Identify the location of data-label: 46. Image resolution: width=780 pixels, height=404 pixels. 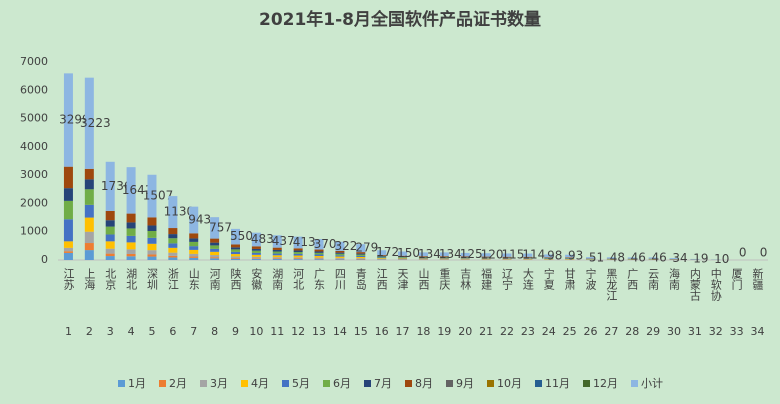
(659, 258).